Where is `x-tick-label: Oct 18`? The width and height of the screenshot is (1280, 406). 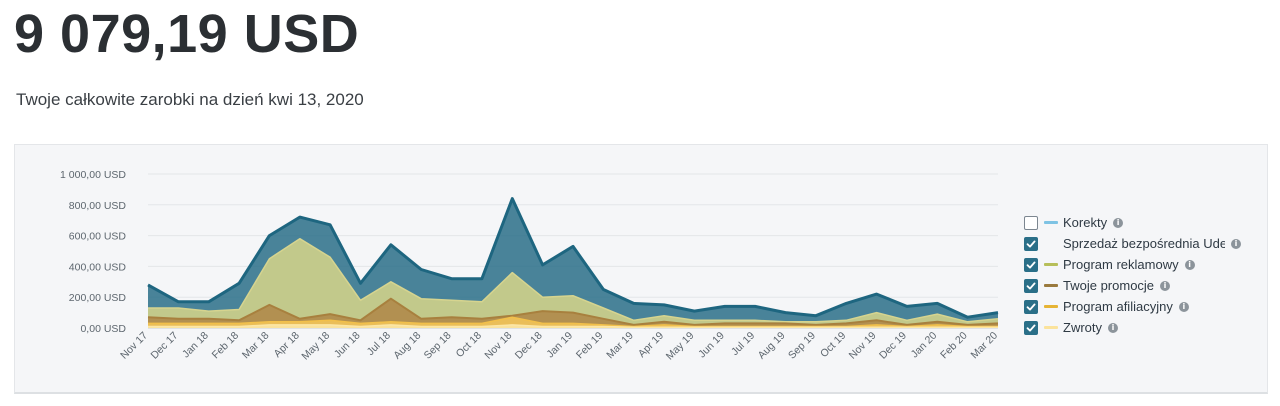
x-tick-label: Oct 18 is located at coordinates (469, 345).